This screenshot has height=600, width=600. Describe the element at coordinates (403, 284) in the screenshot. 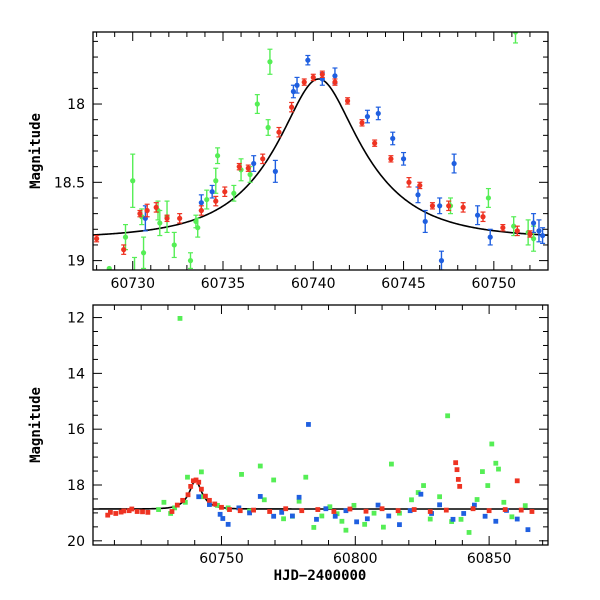

I see `top-xtick-label: 60745` at that location.